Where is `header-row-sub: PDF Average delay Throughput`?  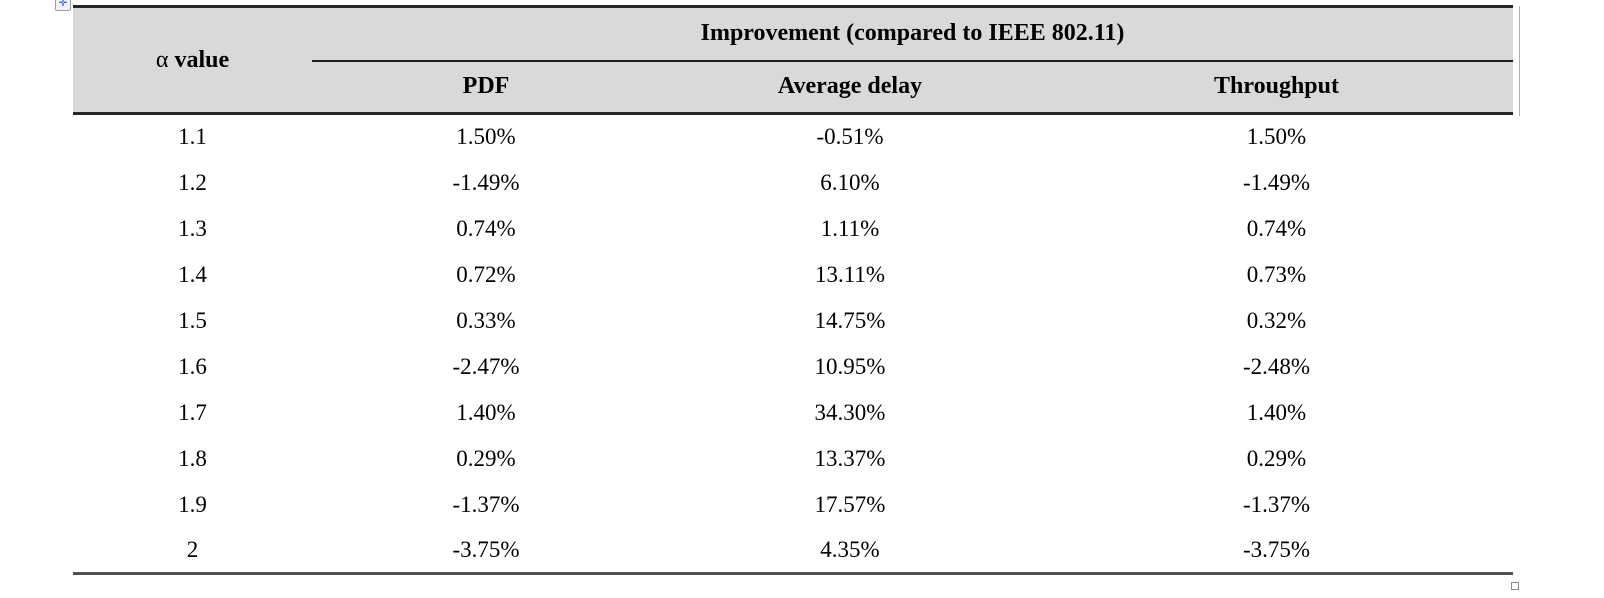 header-row-sub: PDF Average delay Throughput is located at coordinates (793, 87).